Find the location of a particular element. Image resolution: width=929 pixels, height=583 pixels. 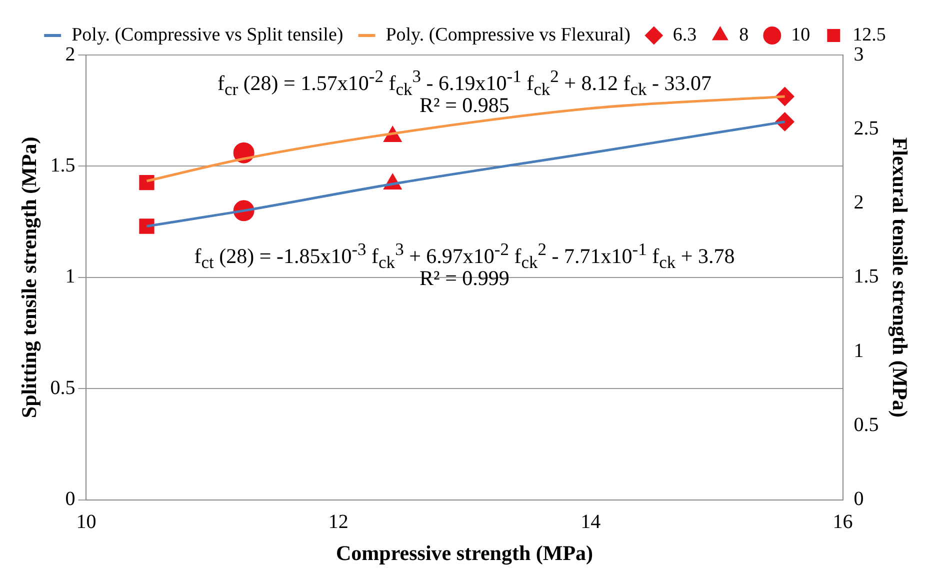

y2-tick-label: 0.5 is located at coordinates (866, 425).